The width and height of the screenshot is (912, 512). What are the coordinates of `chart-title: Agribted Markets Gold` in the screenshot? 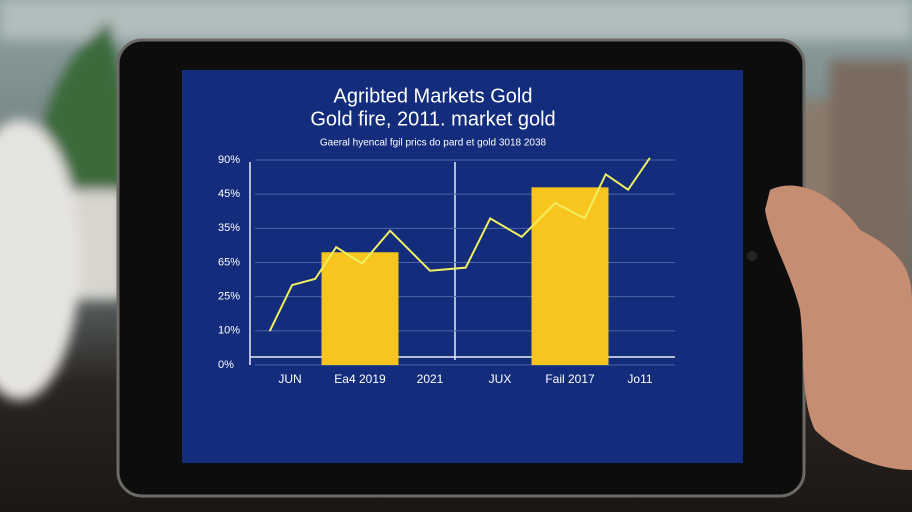 It's located at (433, 96).